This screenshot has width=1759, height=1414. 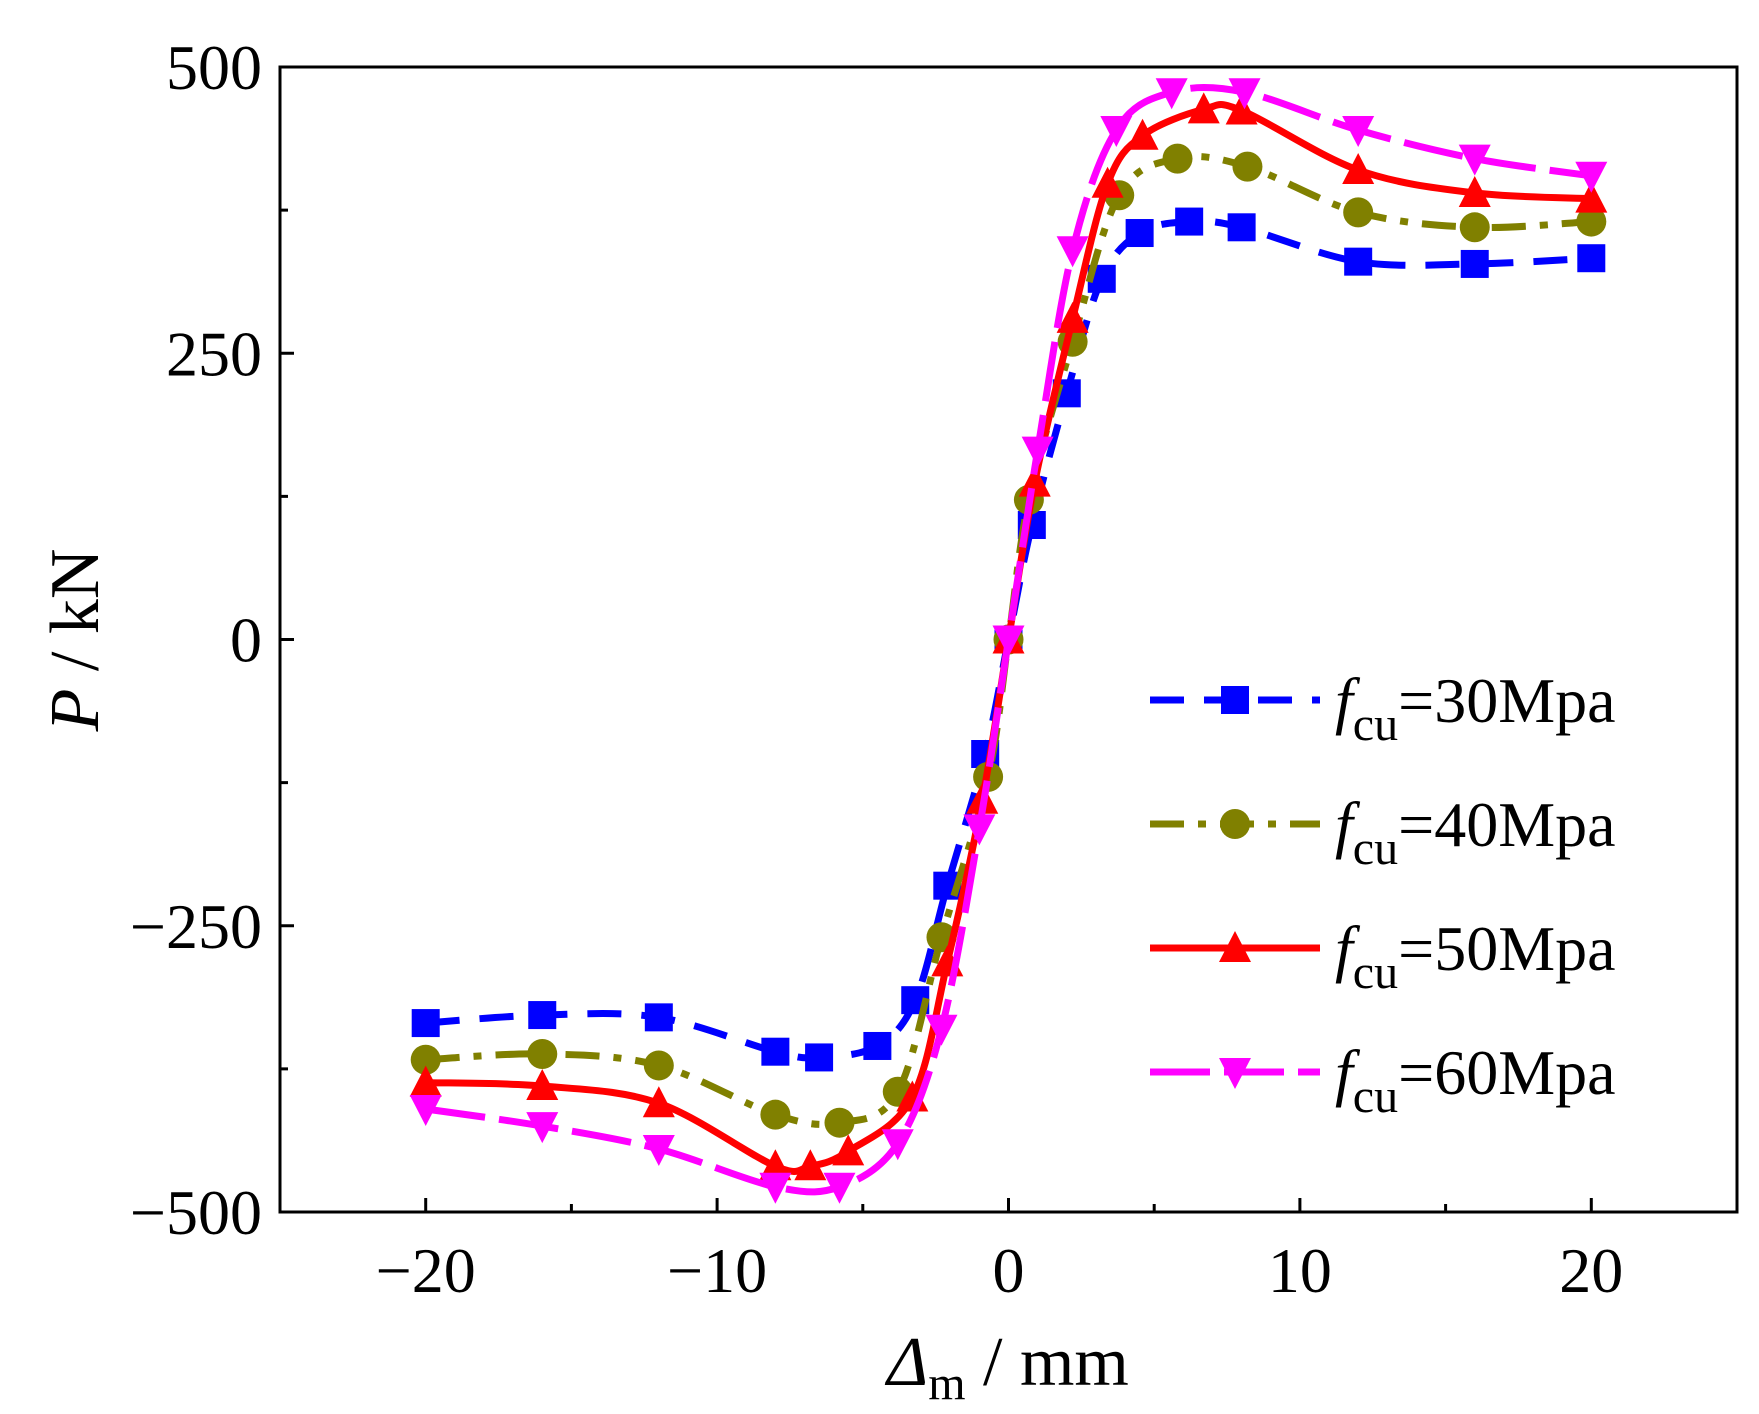 What do you see at coordinates (1009, 1270) in the screenshot?
I see `x-tick-label: 0` at bounding box center [1009, 1270].